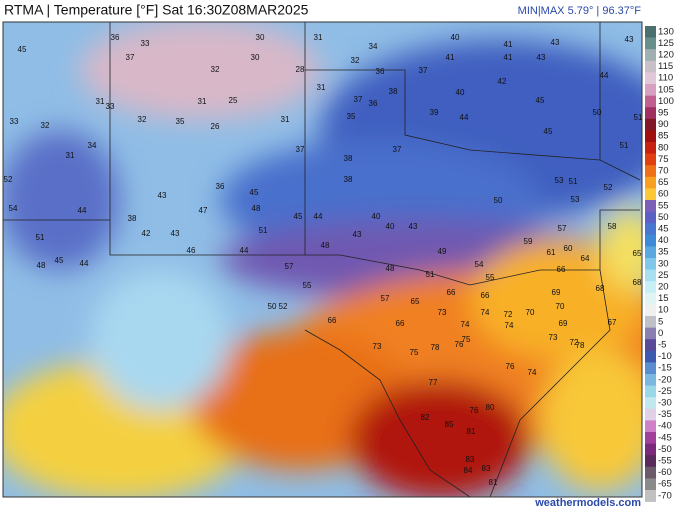 Image resolution: width=680 pixels, height=515 pixels. What do you see at coordinates (580, 11) in the screenshot?
I see `min-max: MIN|MAX 5.79° | 96.37°F` at bounding box center [580, 11].